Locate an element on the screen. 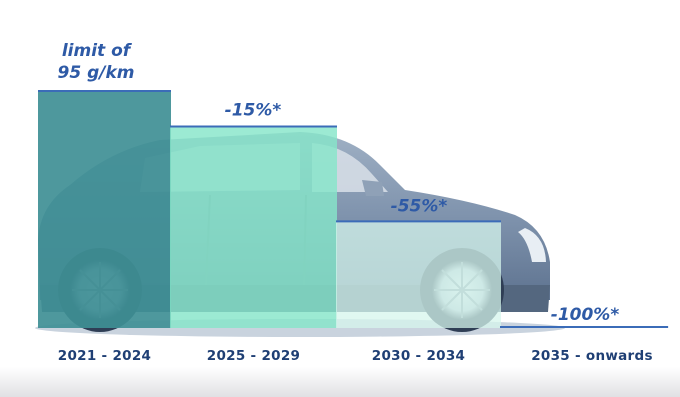 Image resolution: width=680 pixels, height=397 pixels. x-tick-label-2: 2025 - 2029 is located at coordinates (253, 356).